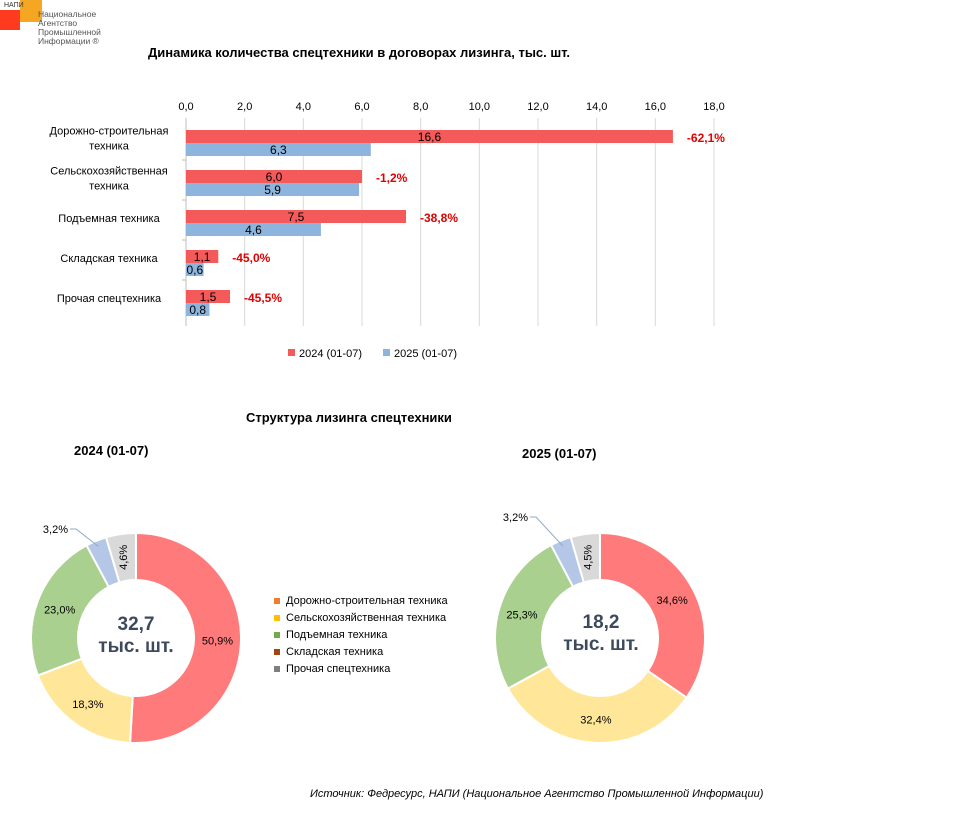  I want to click on bar-value-label: 6,3, so click(278, 150).